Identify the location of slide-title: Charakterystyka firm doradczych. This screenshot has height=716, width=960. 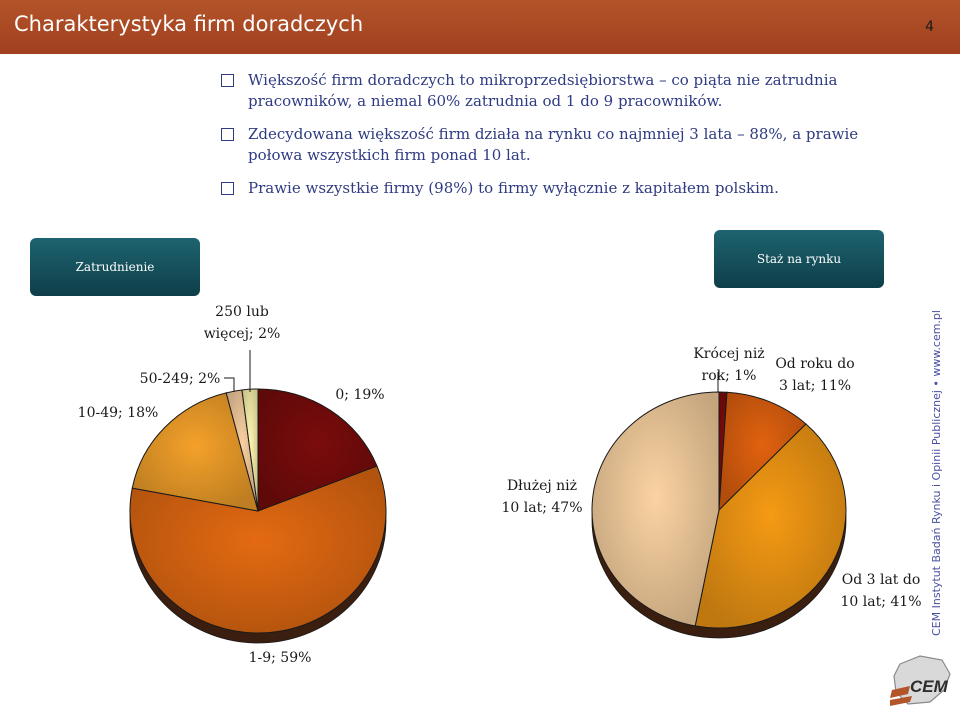
(189, 24).